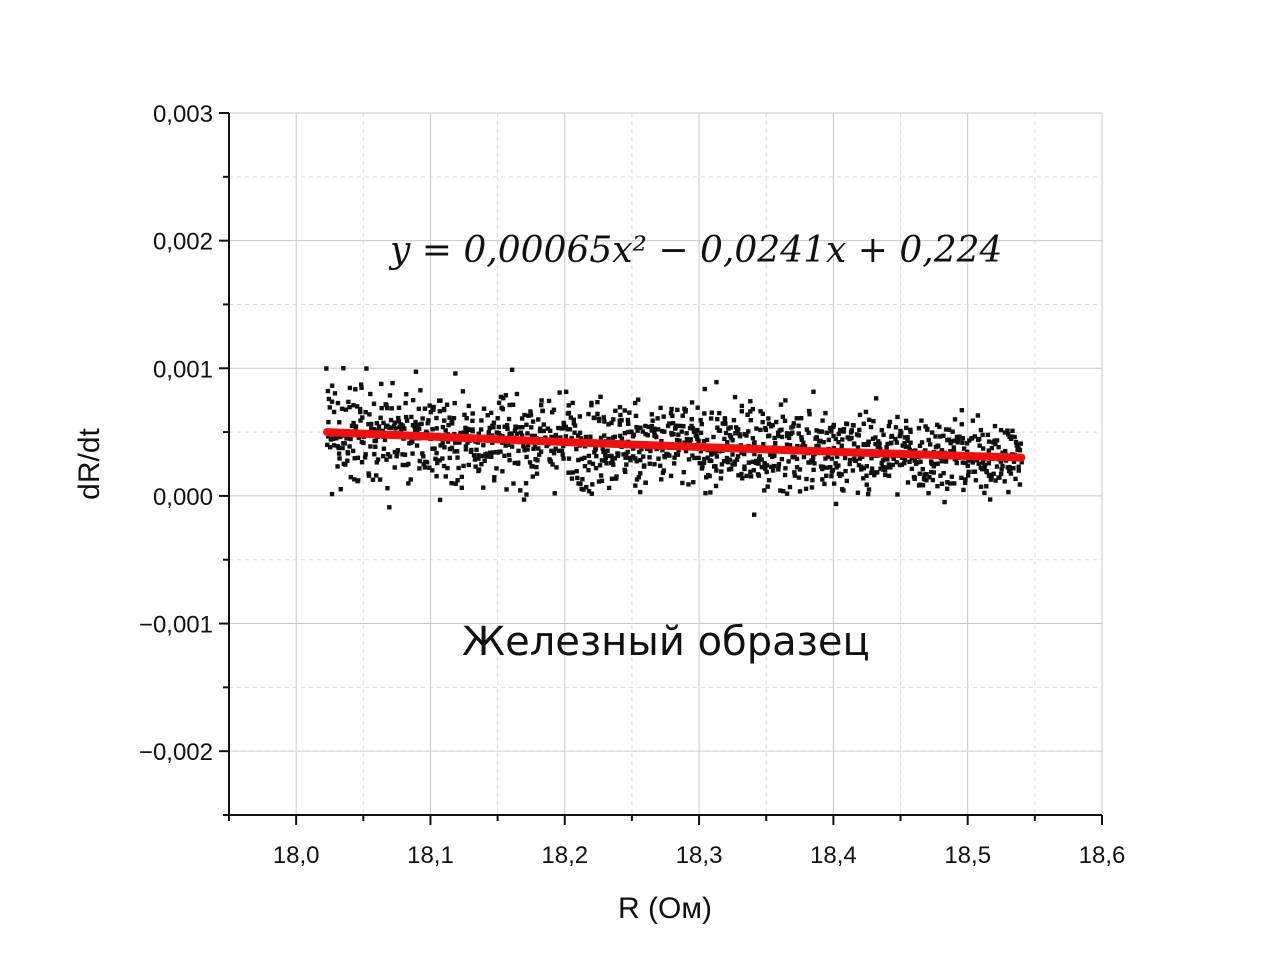  Describe the element at coordinates (430, 855) in the screenshot. I see `x-tick-label: 18,1` at that location.